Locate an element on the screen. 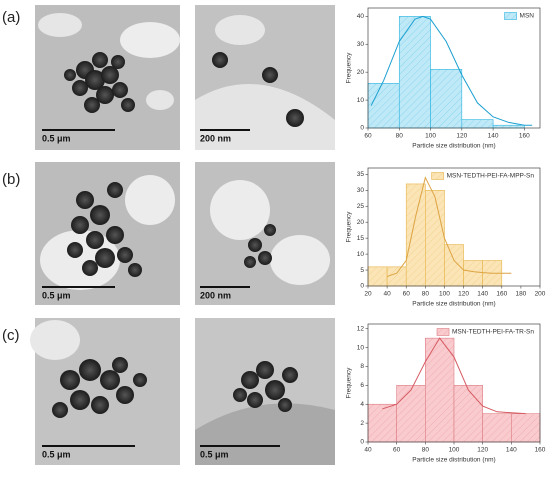 This screenshot has width=550, height=479. x-tick-label: 20 is located at coordinates (368, 294).